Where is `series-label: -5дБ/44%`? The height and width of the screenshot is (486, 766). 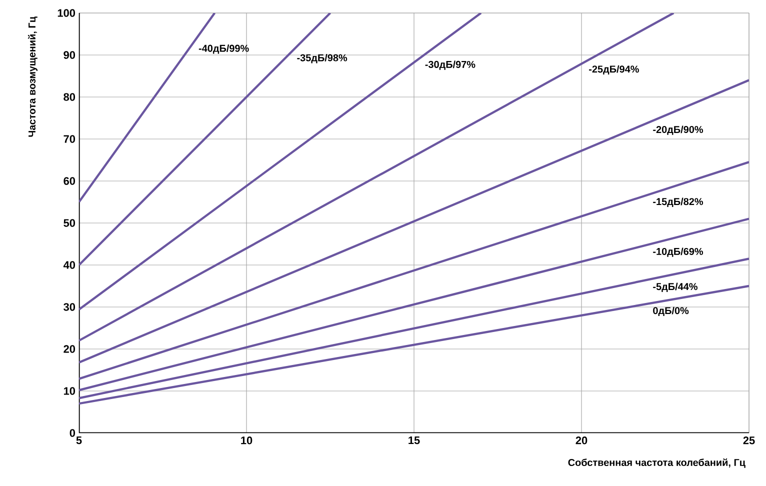
series-label: -5дБ/44% is located at coordinates (675, 287).